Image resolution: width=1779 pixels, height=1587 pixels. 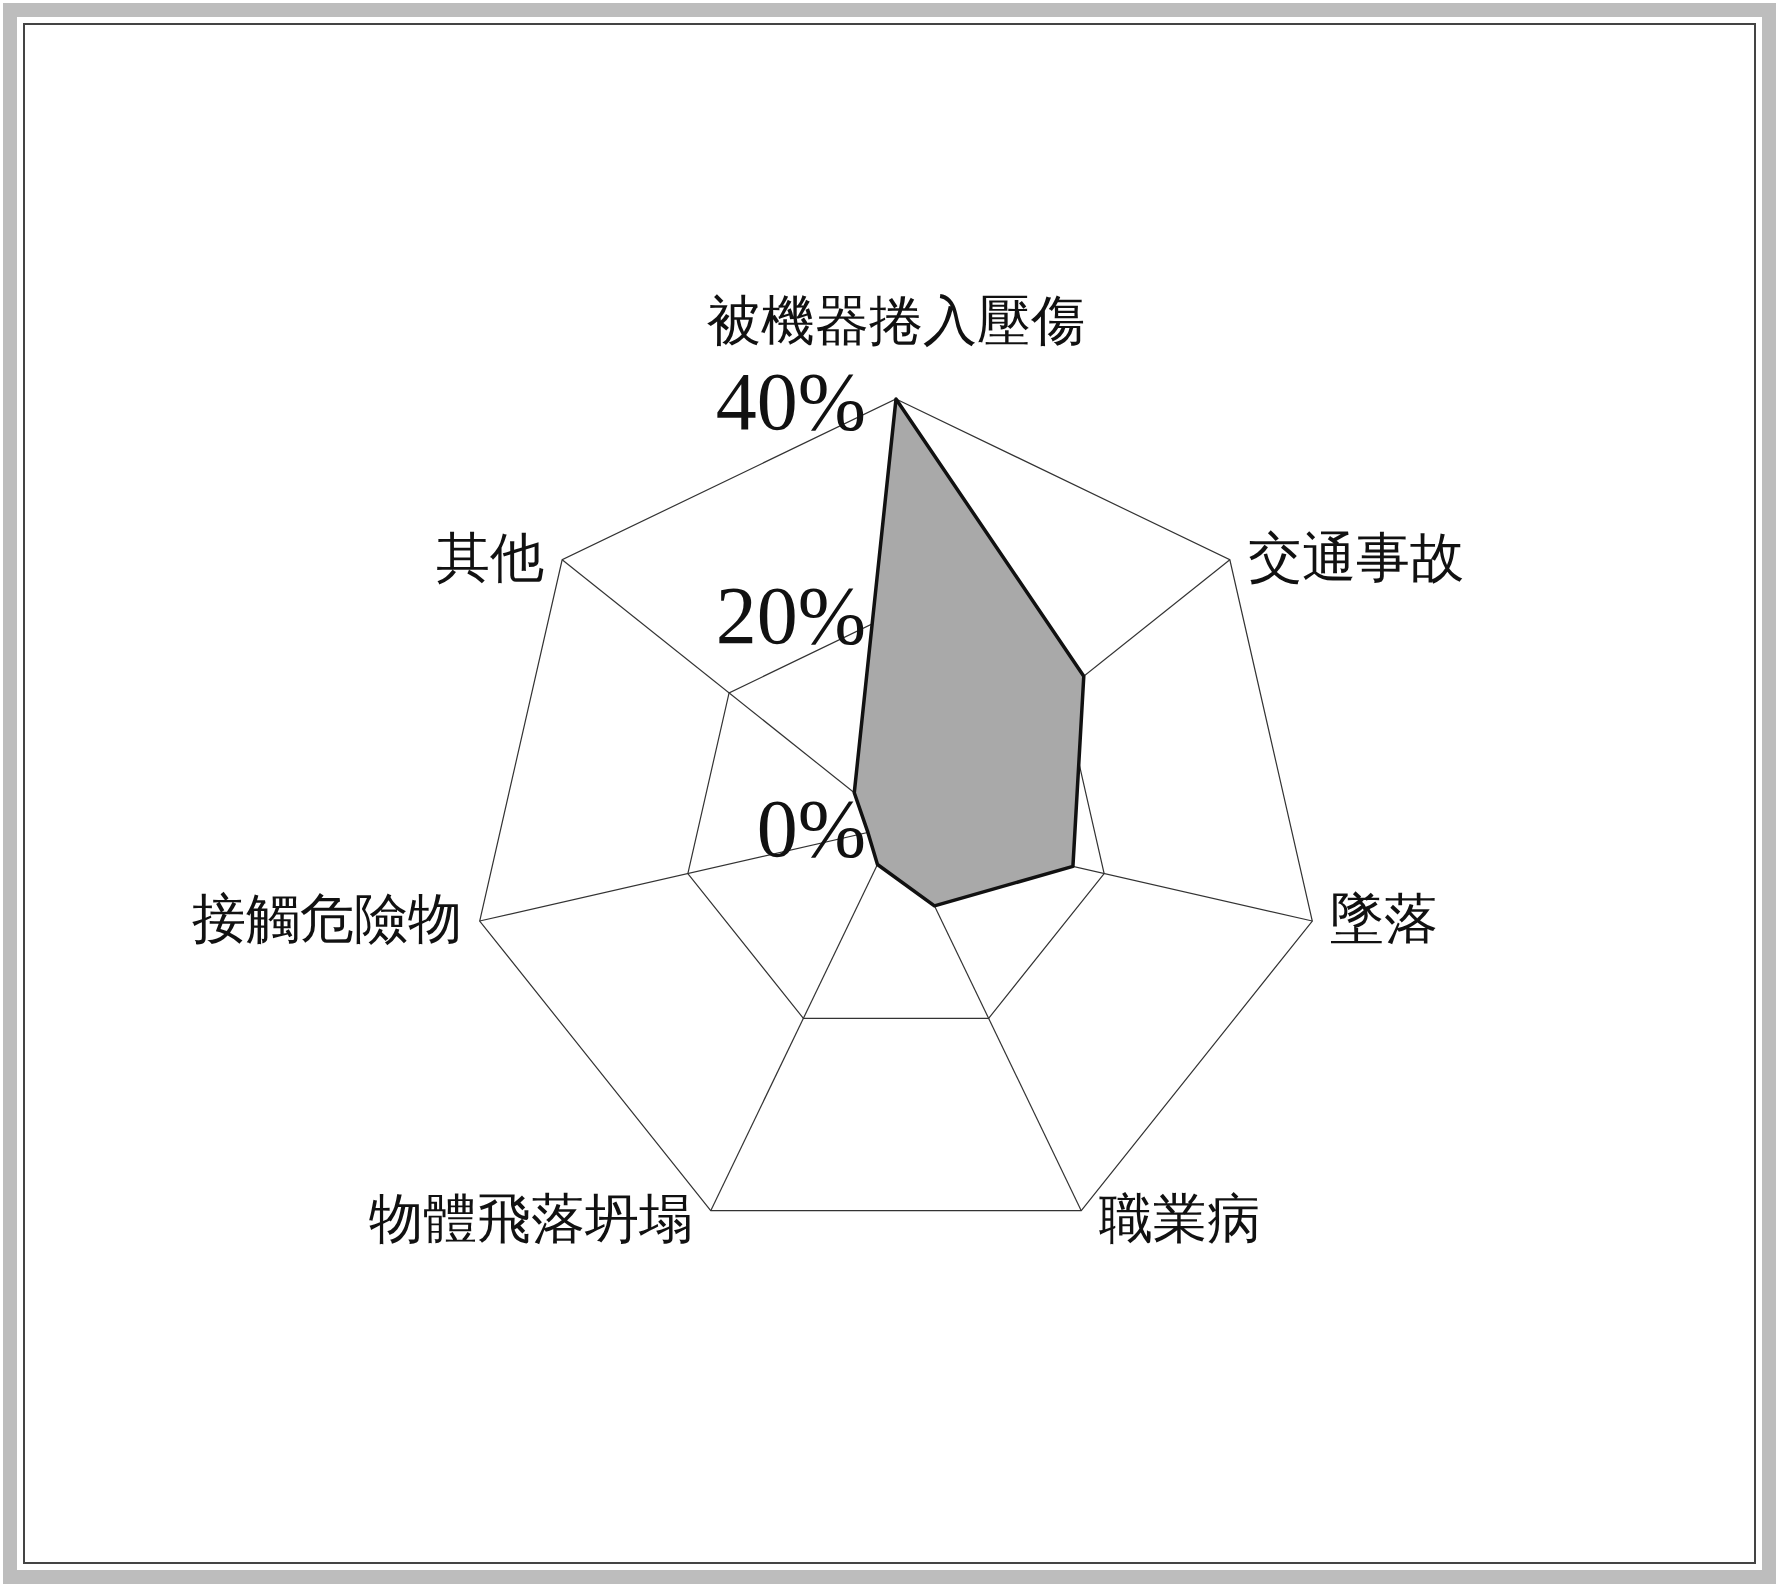 What do you see at coordinates (1180, 1218) in the screenshot?
I see `spoke-label: 職業病` at bounding box center [1180, 1218].